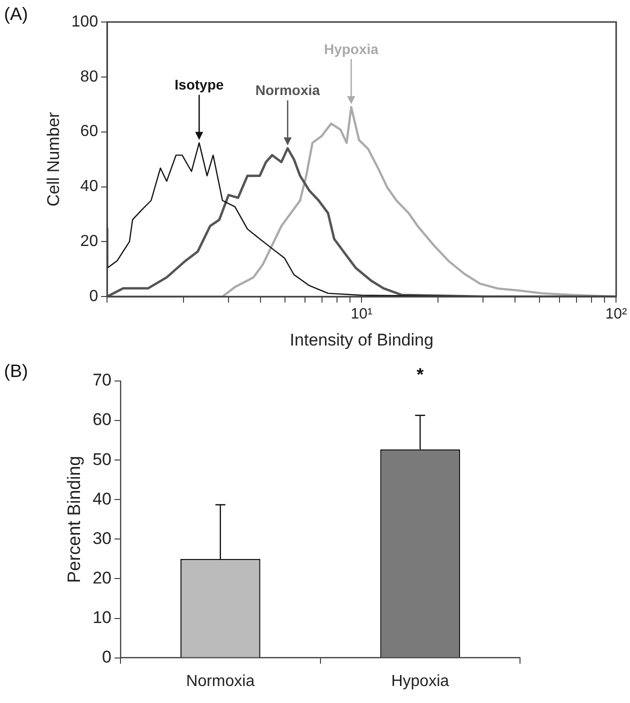 The height and width of the screenshot is (703, 630). Describe the element at coordinates (16, 14) in the screenshot. I see `chart-title: (A)` at that location.